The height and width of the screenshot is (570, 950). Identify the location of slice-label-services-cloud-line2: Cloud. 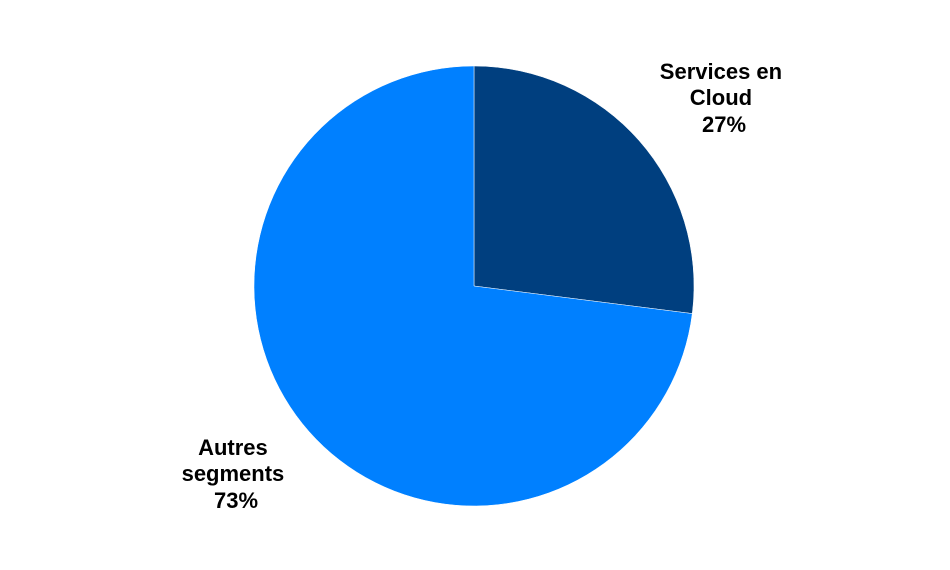
(721, 97).